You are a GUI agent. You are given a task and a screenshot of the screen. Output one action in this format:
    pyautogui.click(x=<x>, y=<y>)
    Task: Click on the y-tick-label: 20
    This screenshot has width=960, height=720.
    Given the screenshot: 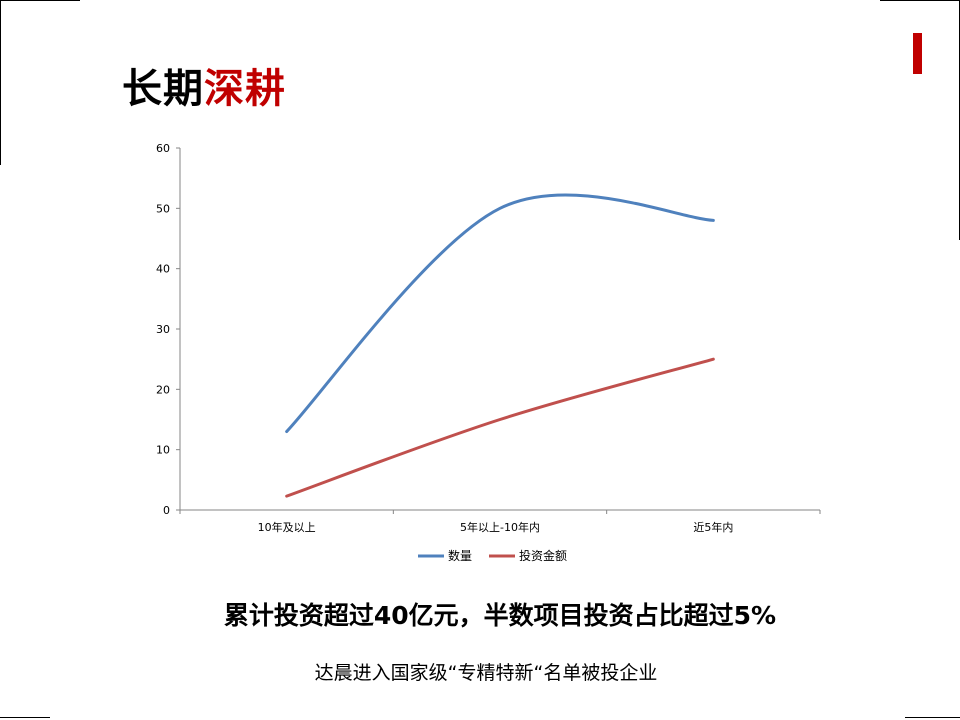 What is the action you would take?
    pyautogui.click(x=163, y=389)
    